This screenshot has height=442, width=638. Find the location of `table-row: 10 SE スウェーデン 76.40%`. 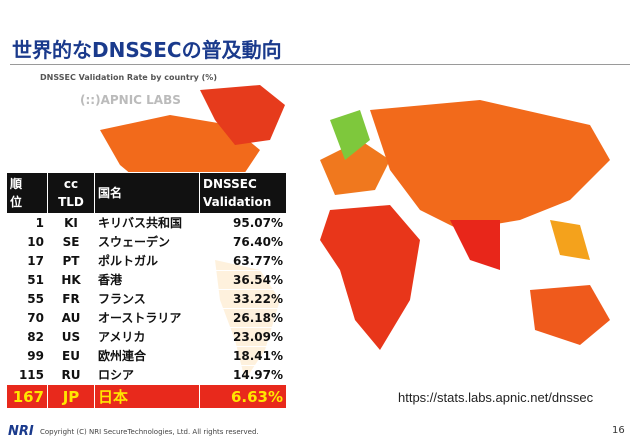

table-row: 10 SE スウェーデン 76.40% is located at coordinates (146, 242).